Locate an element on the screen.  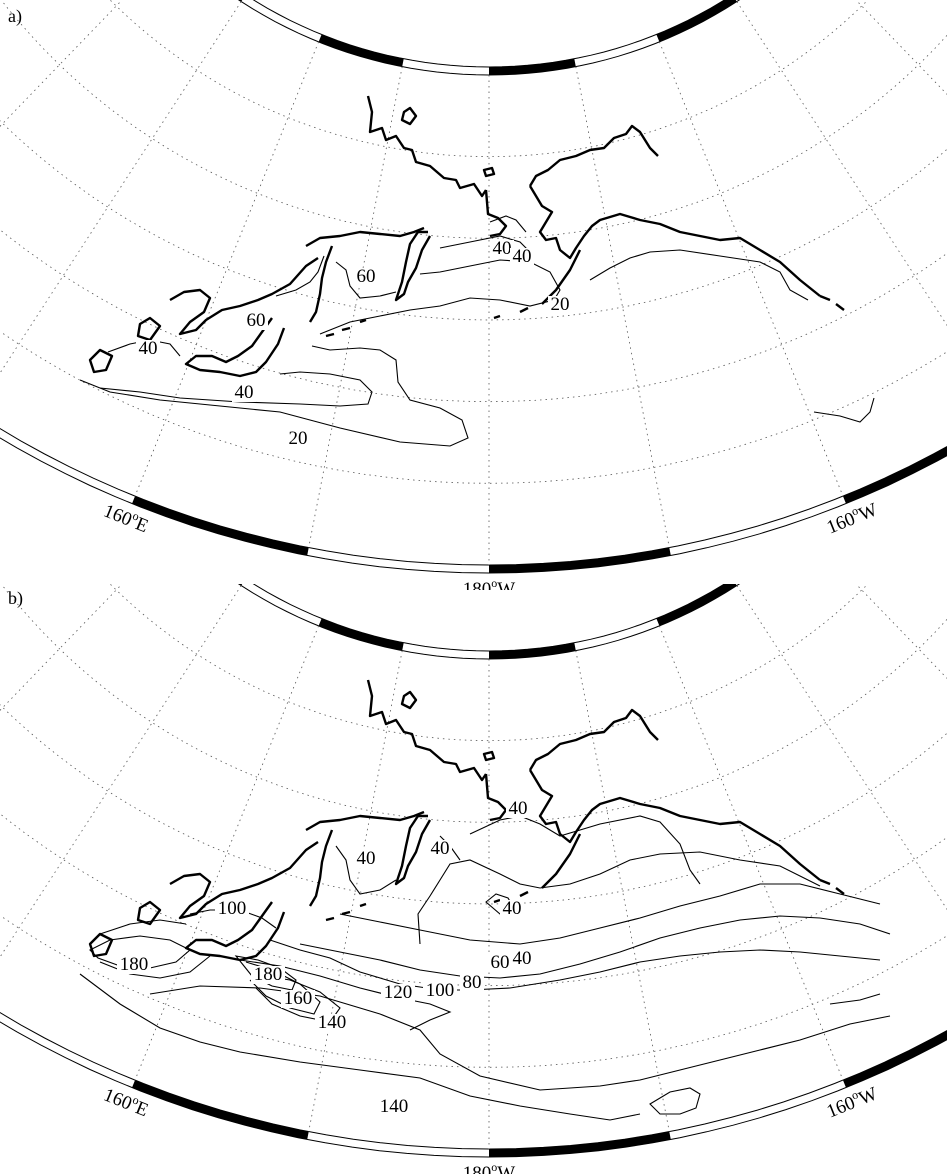
contour-label: 160 is located at coordinates (298, 998).